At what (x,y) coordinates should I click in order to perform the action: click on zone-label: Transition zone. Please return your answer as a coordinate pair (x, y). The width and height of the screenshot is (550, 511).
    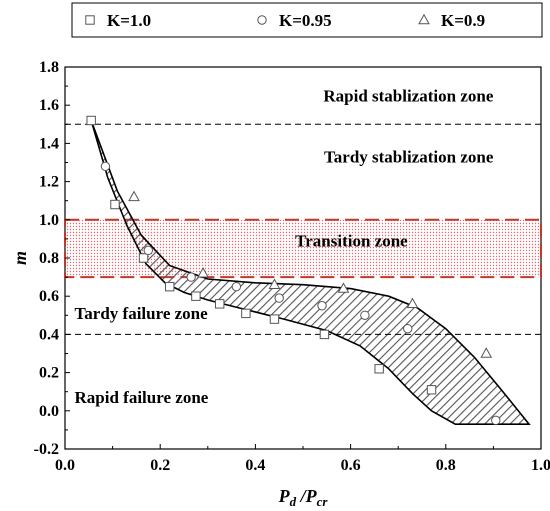
    Looking at the image, I should click on (351, 241).